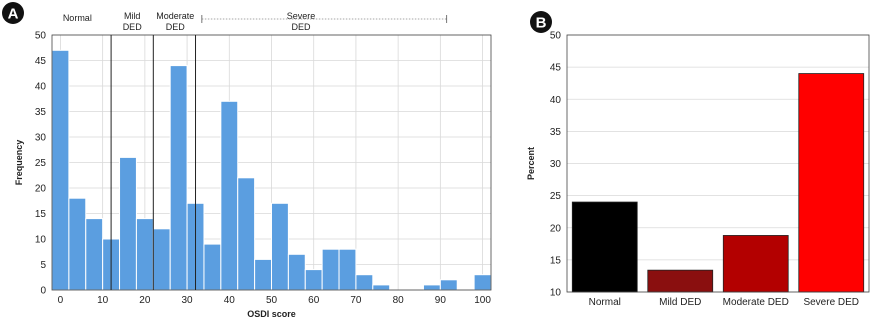  I want to click on band-label-moderate-line1: Moderate, so click(175, 16).